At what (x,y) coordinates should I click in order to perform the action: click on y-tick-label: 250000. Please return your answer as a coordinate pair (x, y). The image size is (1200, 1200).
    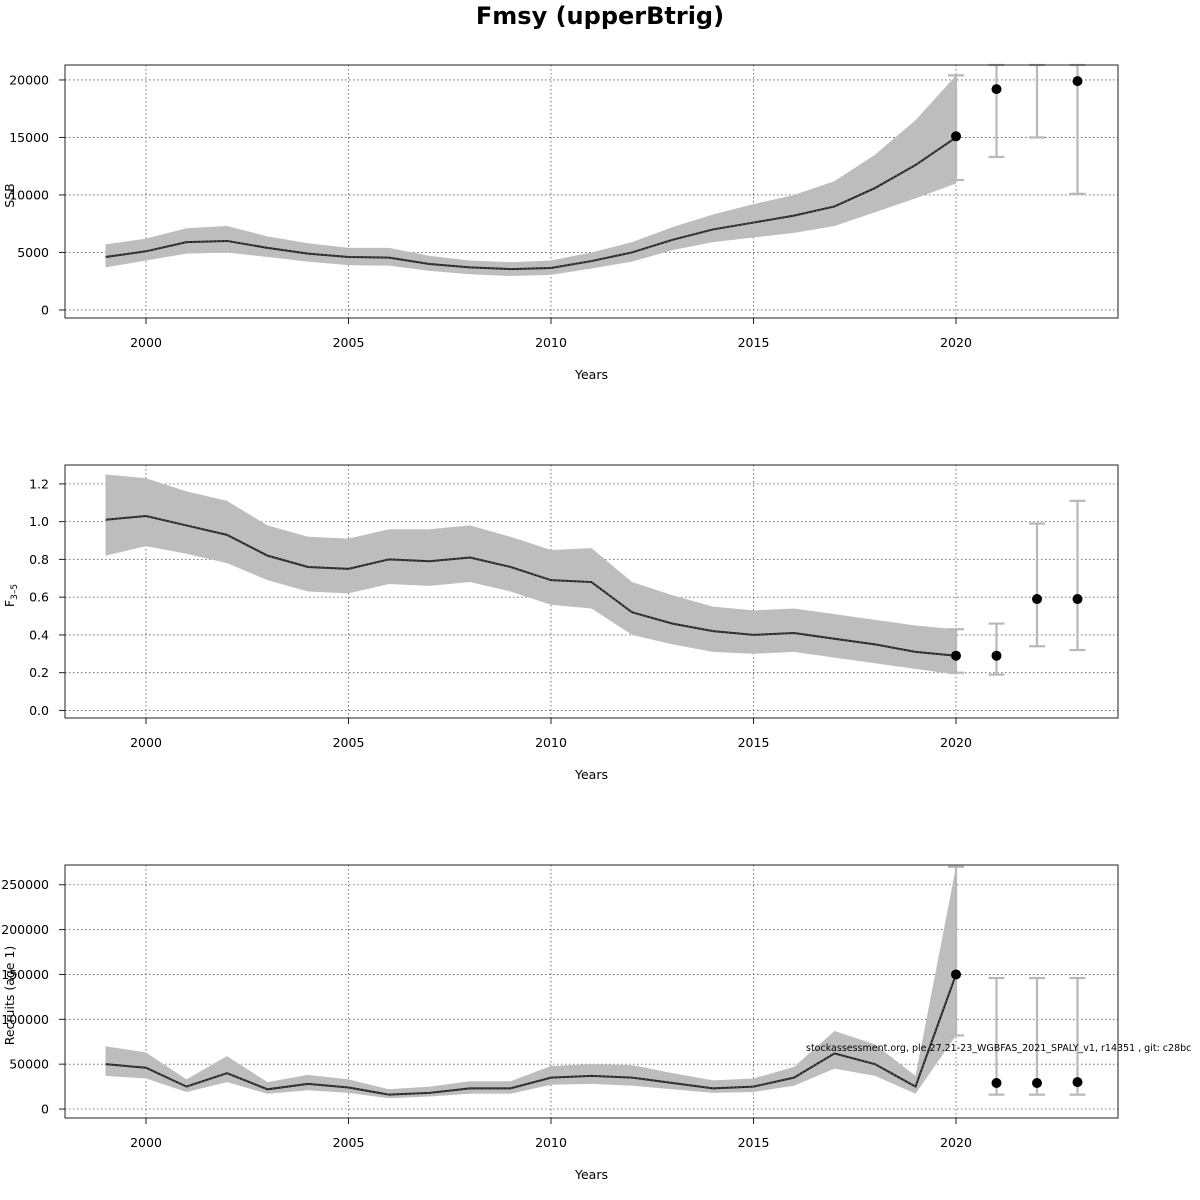
    Looking at the image, I should click on (25, 884).